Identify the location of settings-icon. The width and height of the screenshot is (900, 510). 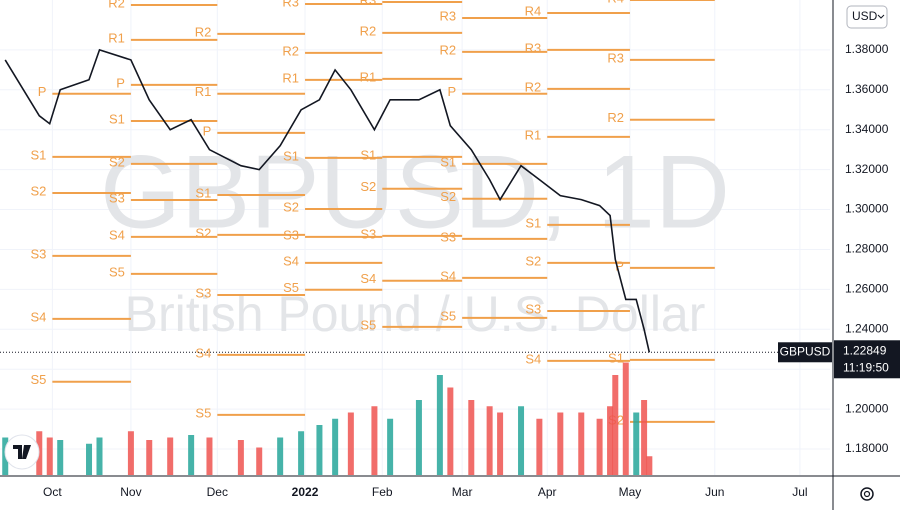
(867, 494).